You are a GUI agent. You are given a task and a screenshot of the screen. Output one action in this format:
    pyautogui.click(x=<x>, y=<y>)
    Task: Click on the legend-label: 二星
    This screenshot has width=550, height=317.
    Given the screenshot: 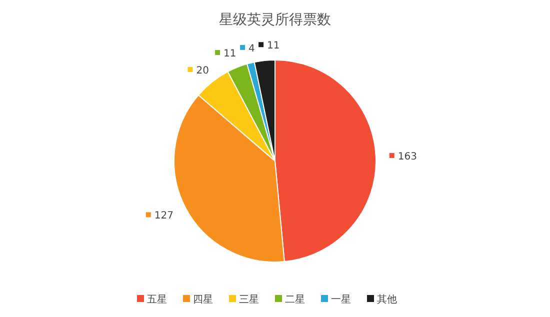 What is the action you would take?
    pyautogui.click(x=295, y=300)
    